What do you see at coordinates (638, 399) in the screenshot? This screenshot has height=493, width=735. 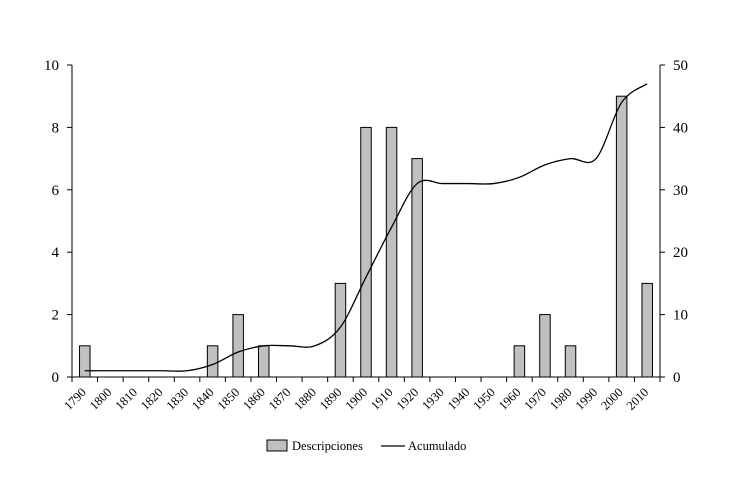 I see `x-tick-label: 2010` at bounding box center [638, 399].